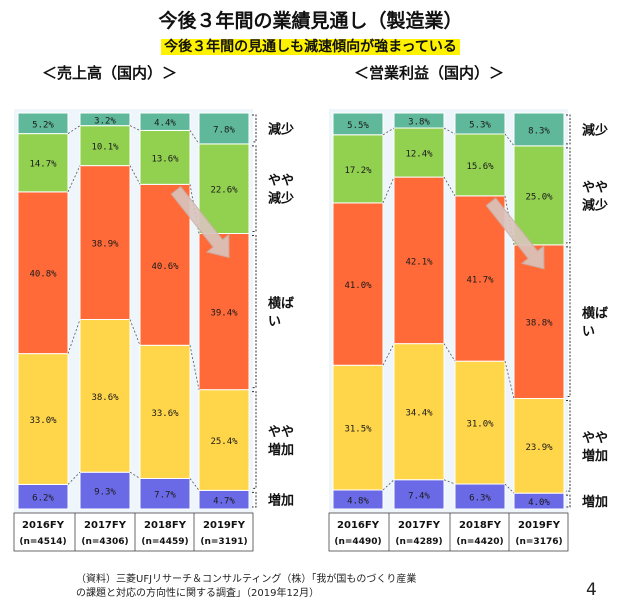 The image size is (621, 608). Describe the element at coordinates (595, 130) in the screenshot. I see `legend-label-profit-decrease: 減少` at that location.